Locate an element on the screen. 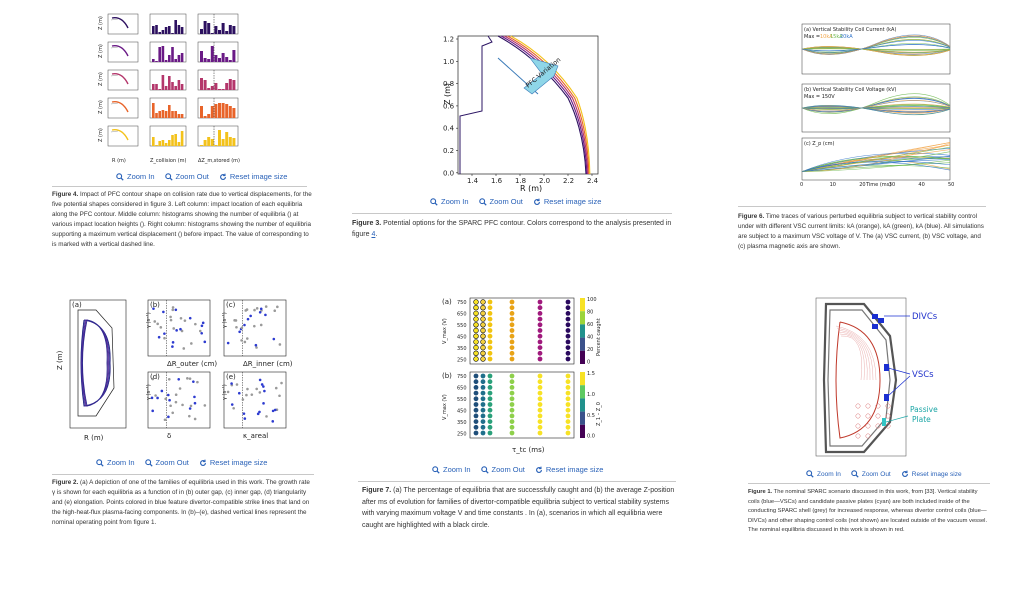 The height and width of the screenshot is (596, 1024). colorbar-tick: 1.0 is located at coordinates (591, 395).